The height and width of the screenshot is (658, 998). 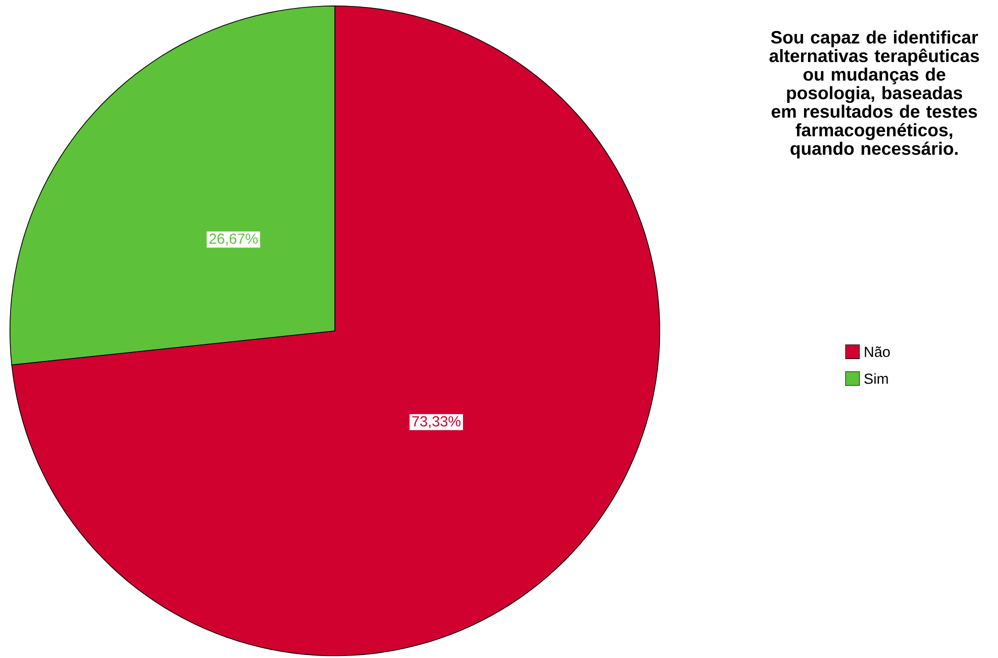 I want to click on legend-label: Não, so click(x=877, y=352).